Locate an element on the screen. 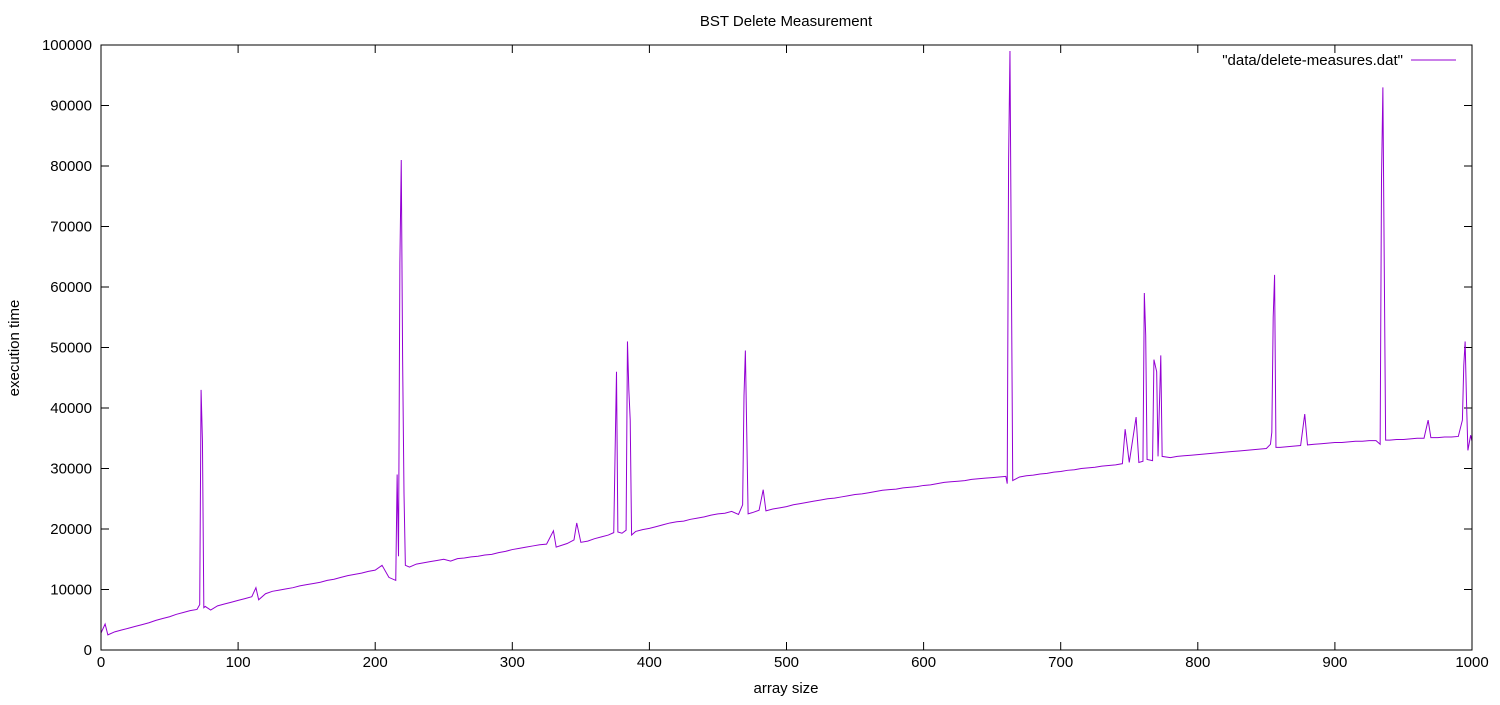 The width and height of the screenshot is (1500, 705). y-tick-label: 30000 is located at coordinates (71, 469).